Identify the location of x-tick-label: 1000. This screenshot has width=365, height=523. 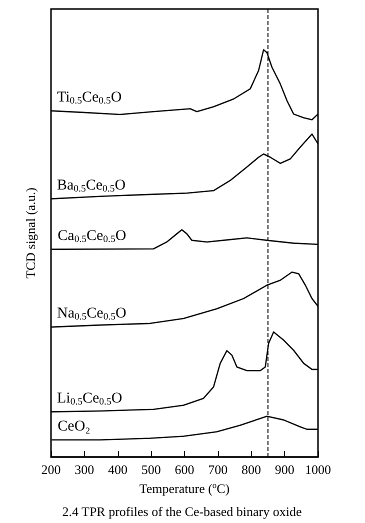
(318, 469).